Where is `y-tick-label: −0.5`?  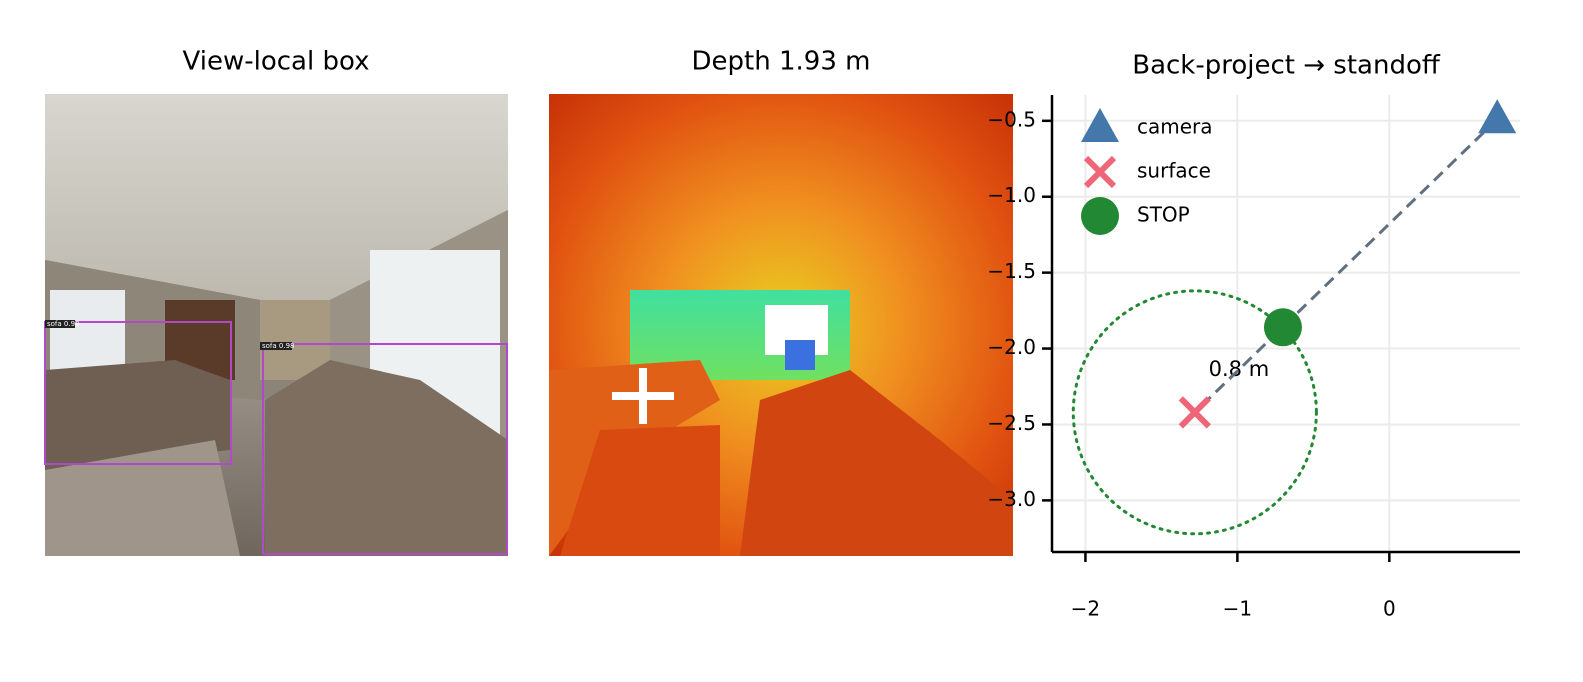 y-tick-label: −0.5 is located at coordinates (1011, 119).